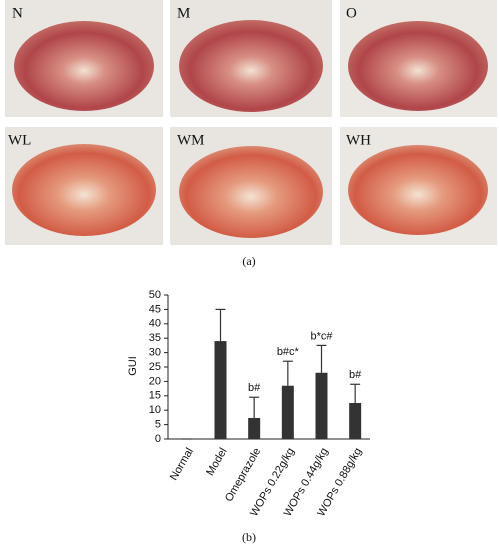 This screenshot has width=499, height=550. I want to click on y-tick-label: 5, so click(158, 425).